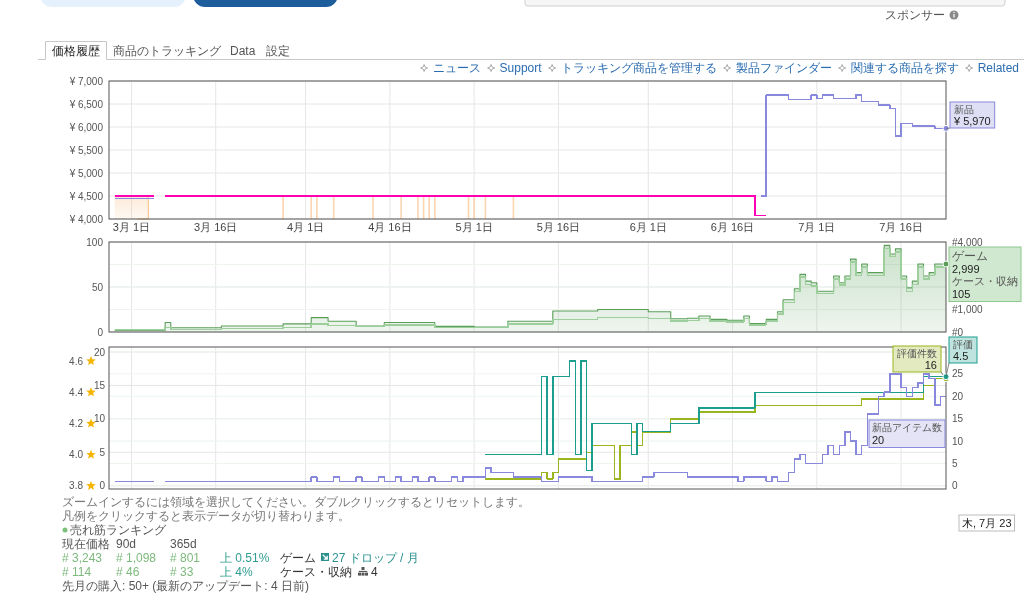 The image size is (1024, 600). I want to click on y-tick-label: ¥ 6,000, so click(86, 127).